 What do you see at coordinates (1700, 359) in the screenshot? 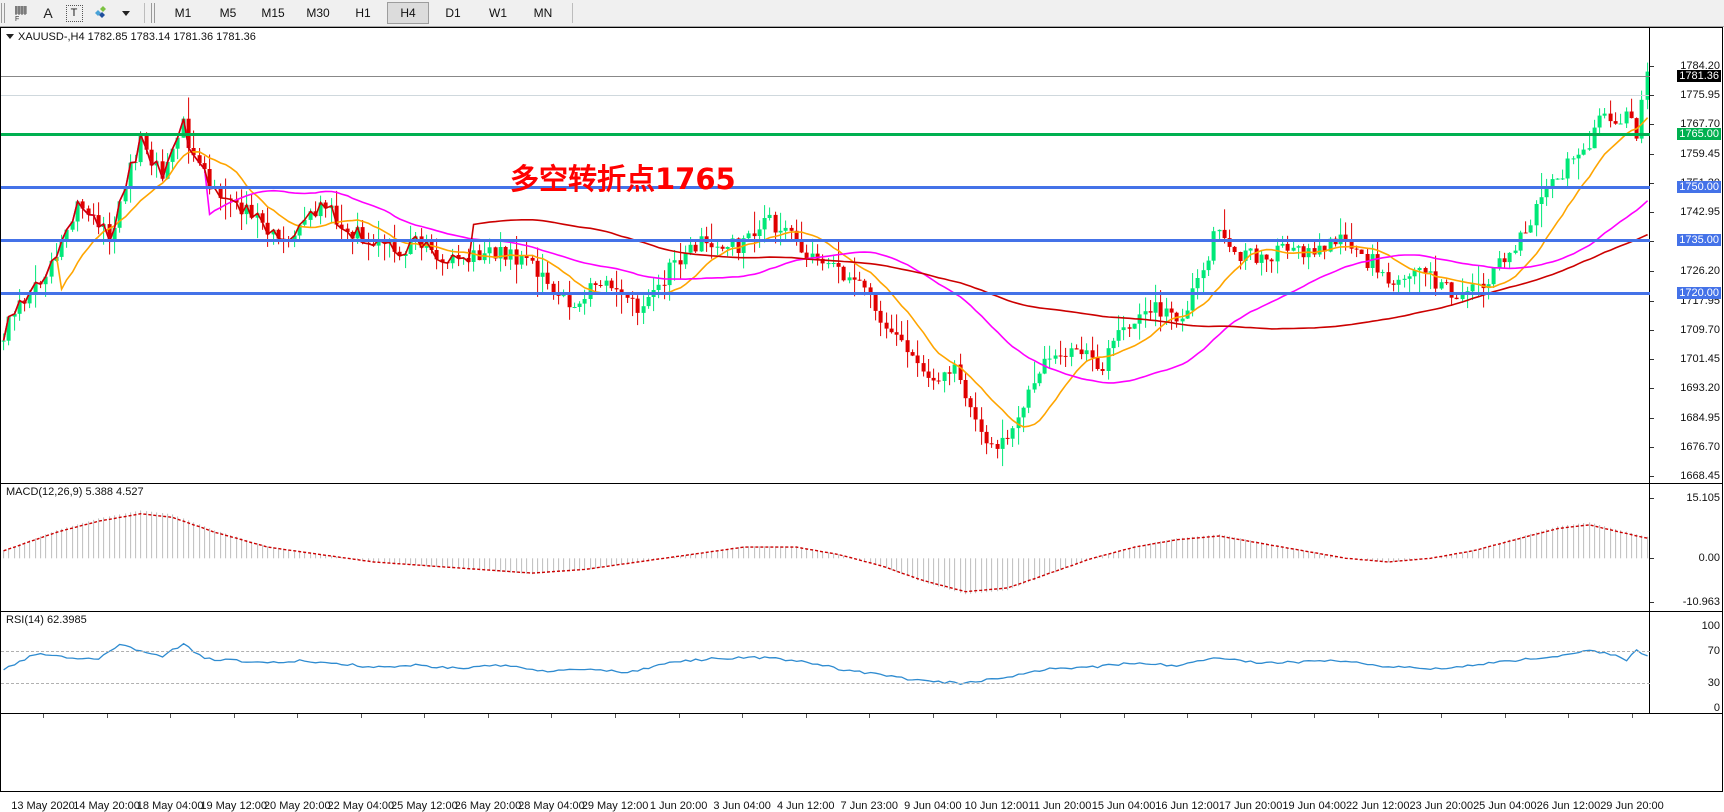
I see `price-tick-label: 1701.45` at bounding box center [1700, 359].